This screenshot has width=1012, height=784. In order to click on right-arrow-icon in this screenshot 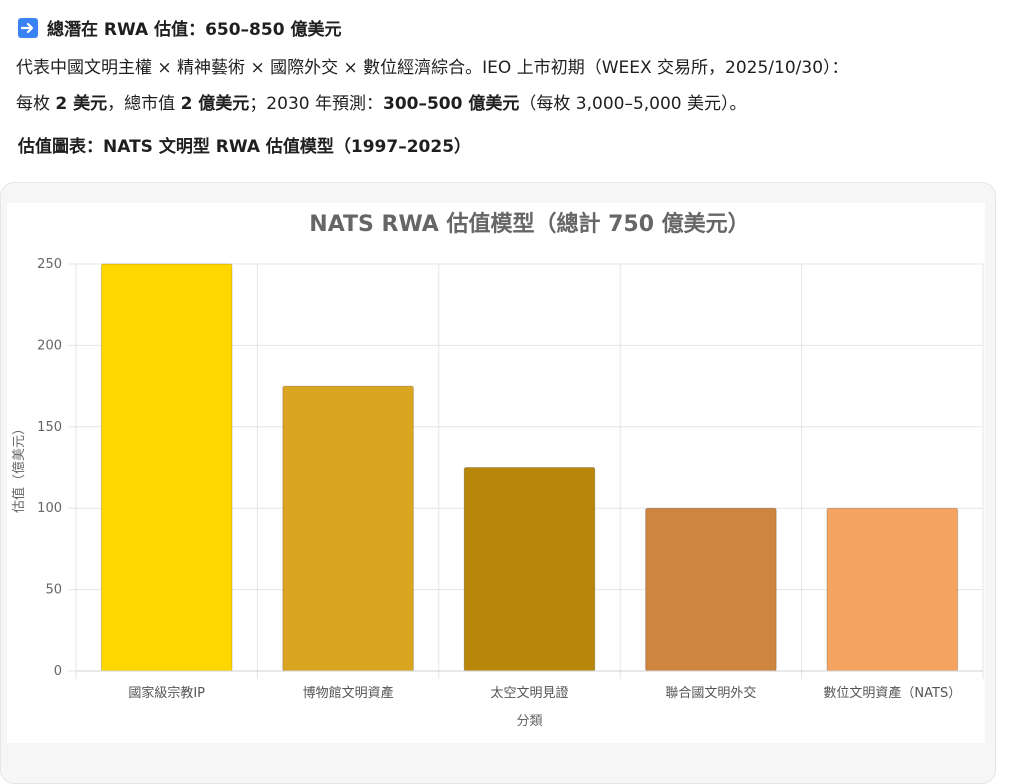, I will do `click(28, 27)`.